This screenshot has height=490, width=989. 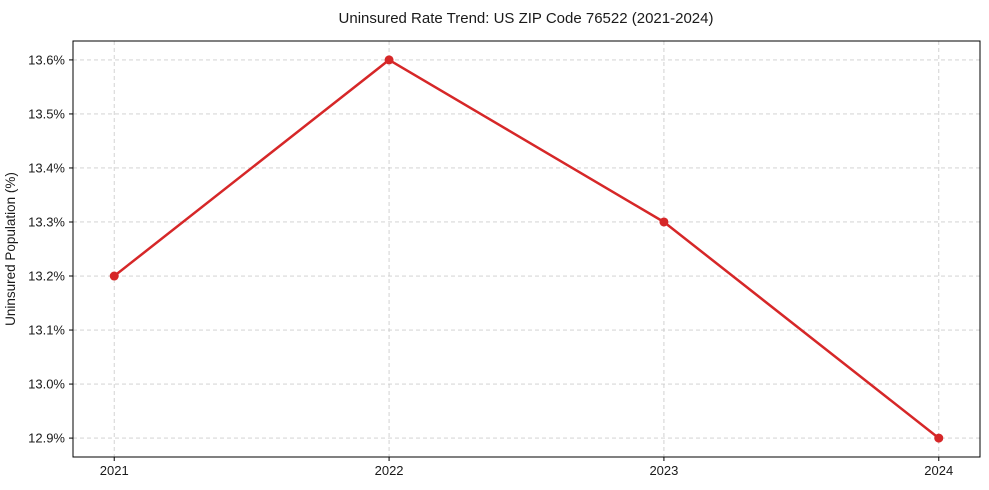 I want to click on y-axis-label: Uninsured Population (%), so click(x=10, y=249).